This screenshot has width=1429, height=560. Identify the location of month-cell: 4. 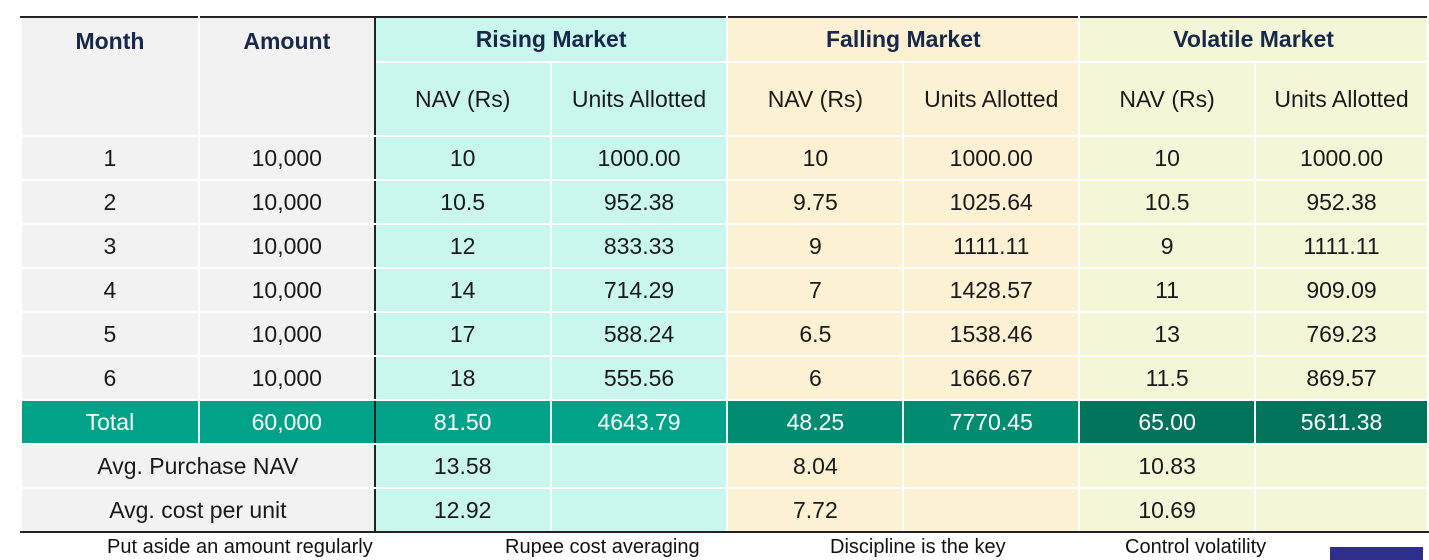
(110, 290).